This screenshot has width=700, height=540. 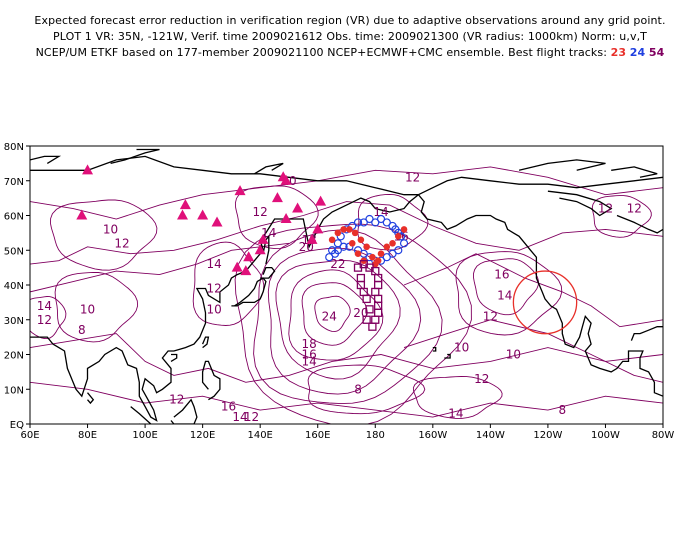 What do you see at coordinates (14, 356) in the screenshot?
I see `lat-tick-label: 20N` at bounding box center [14, 356].